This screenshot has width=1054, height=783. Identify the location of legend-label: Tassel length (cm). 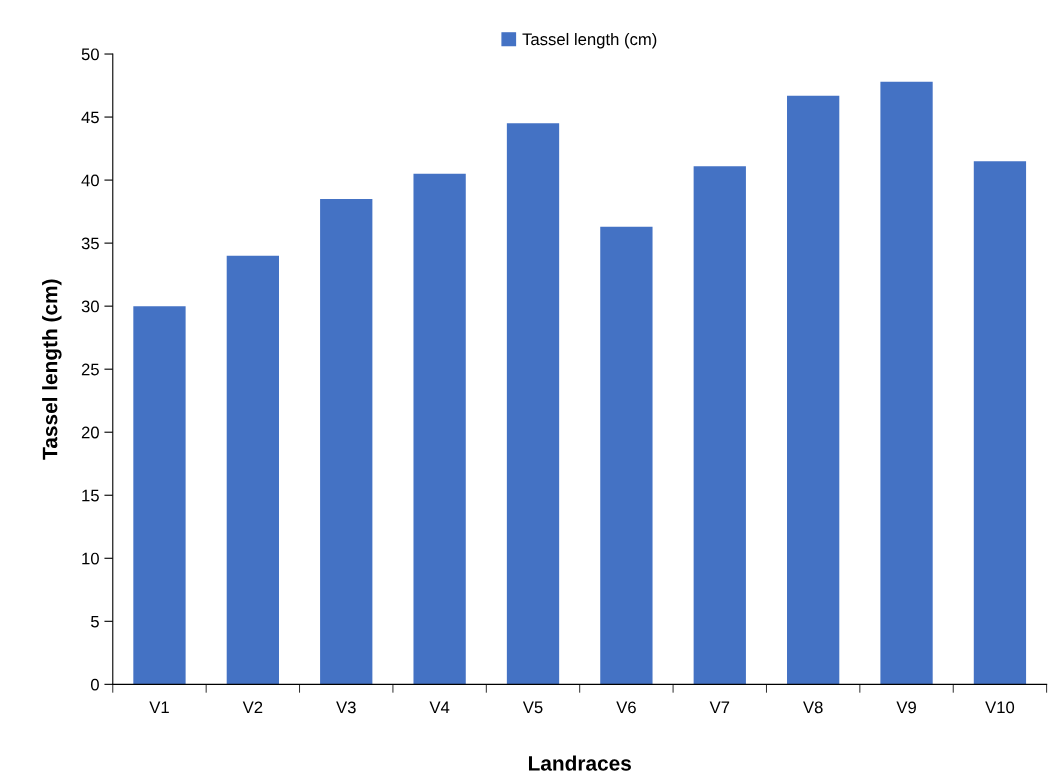
(589, 40).